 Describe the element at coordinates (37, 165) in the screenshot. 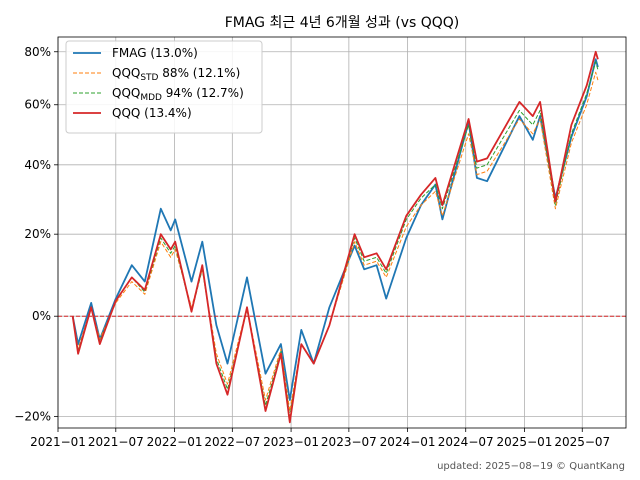

I see `y-tick-label: 40%` at that location.